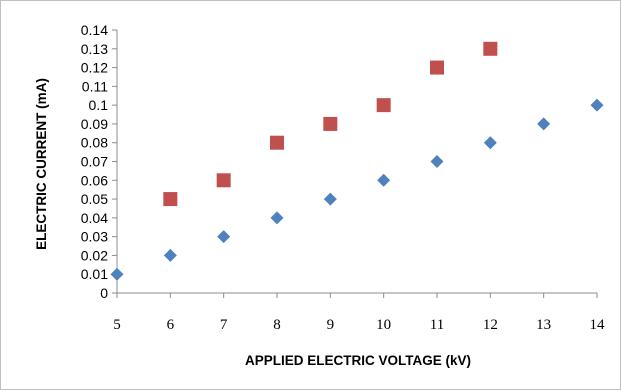 The width and height of the screenshot is (621, 391). I want to click on y-tick-label: 0.06, so click(94, 180).